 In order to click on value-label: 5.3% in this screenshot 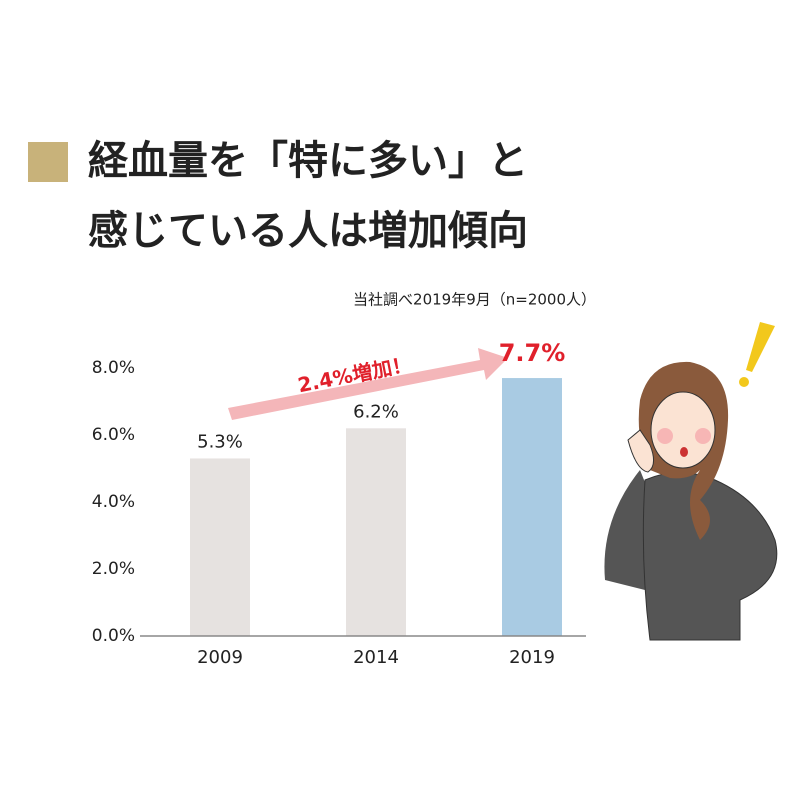, I will do `click(220, 441)`.